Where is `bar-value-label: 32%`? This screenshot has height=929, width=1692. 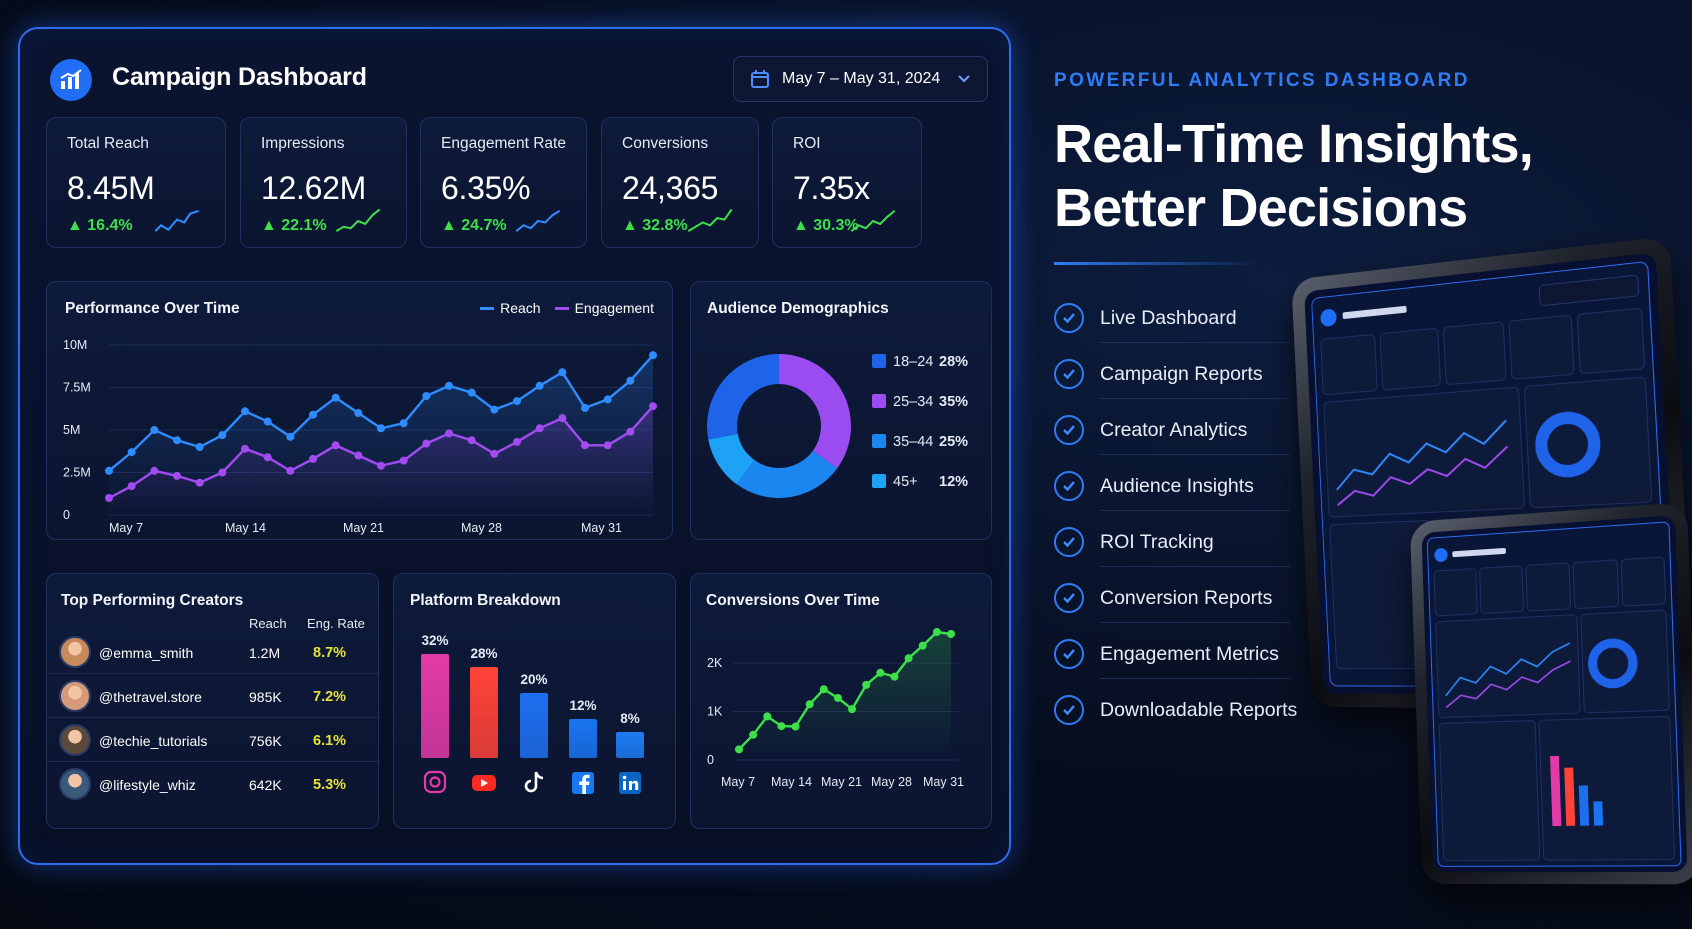 bar-value-label: 32% is located at coordinates (434, 640).